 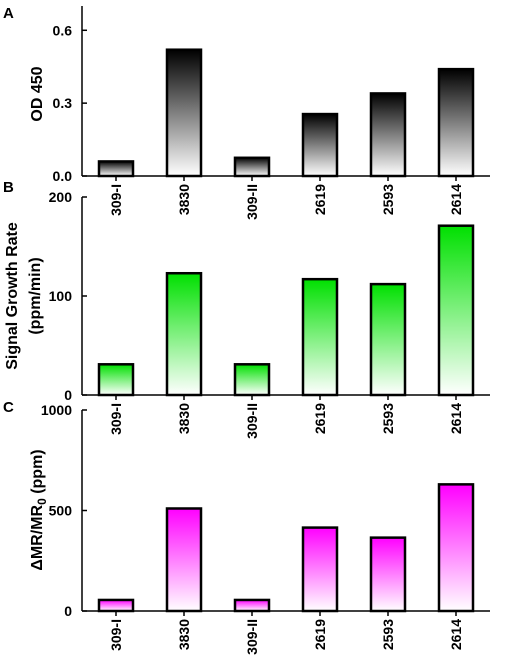 What do you see at coordinates (61, 197) in the screenshot?
I see `y-tick-label-b: 200` at bounding box center [61, 197].